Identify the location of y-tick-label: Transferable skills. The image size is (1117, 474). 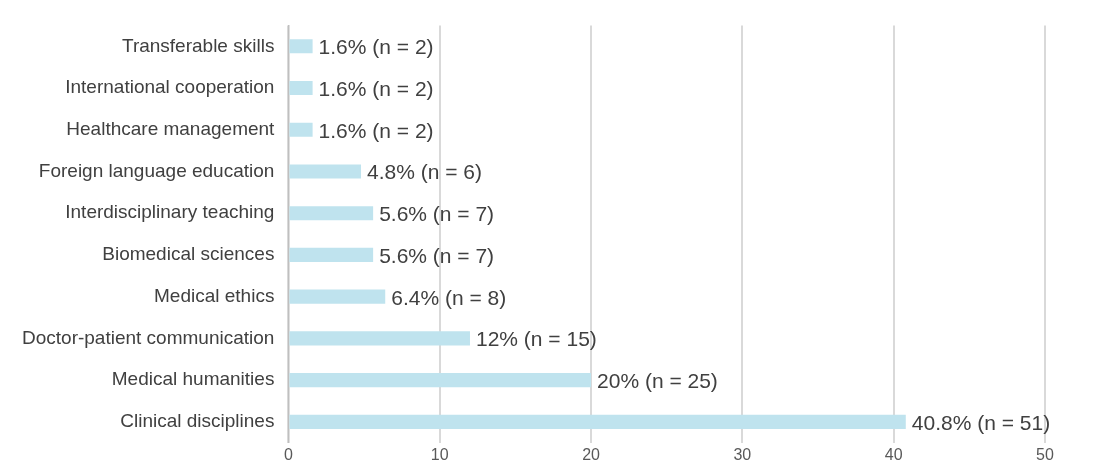
(198, 45).